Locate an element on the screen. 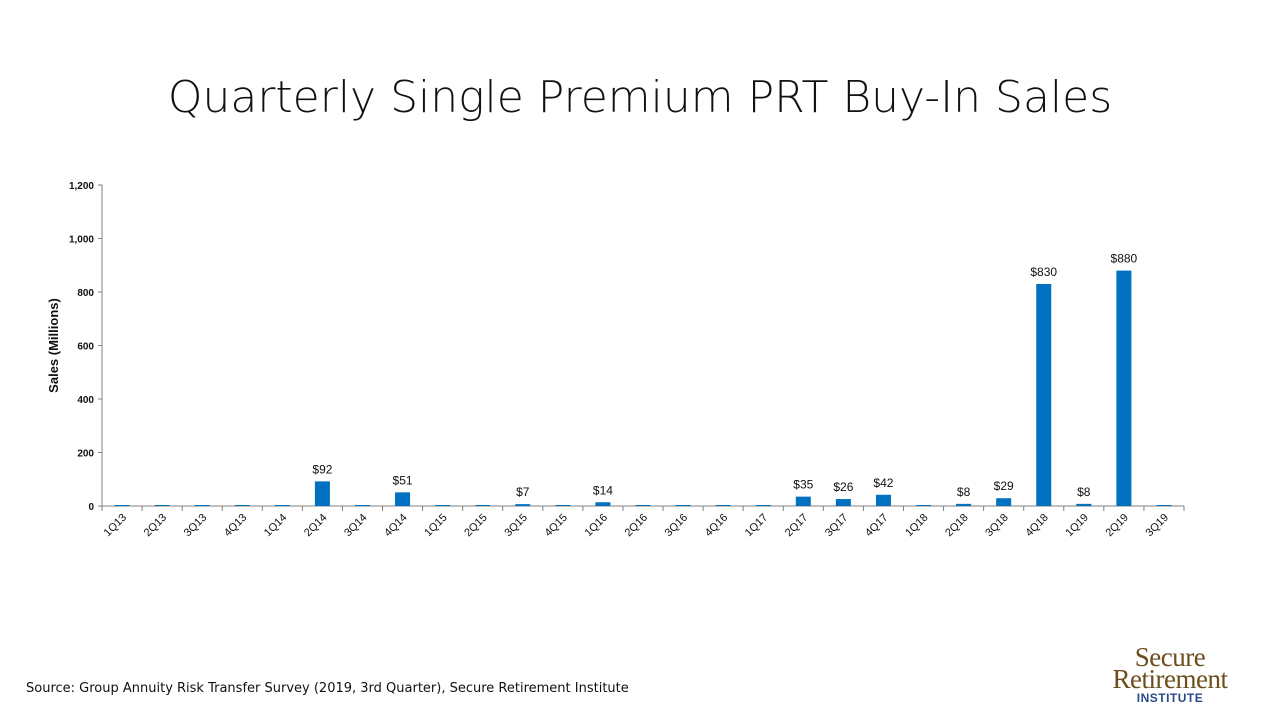 Image resolution: width=1280 pixels, height=720 pixels. x-tick-label: 1Q19 is located at coordinates (1077, 526).